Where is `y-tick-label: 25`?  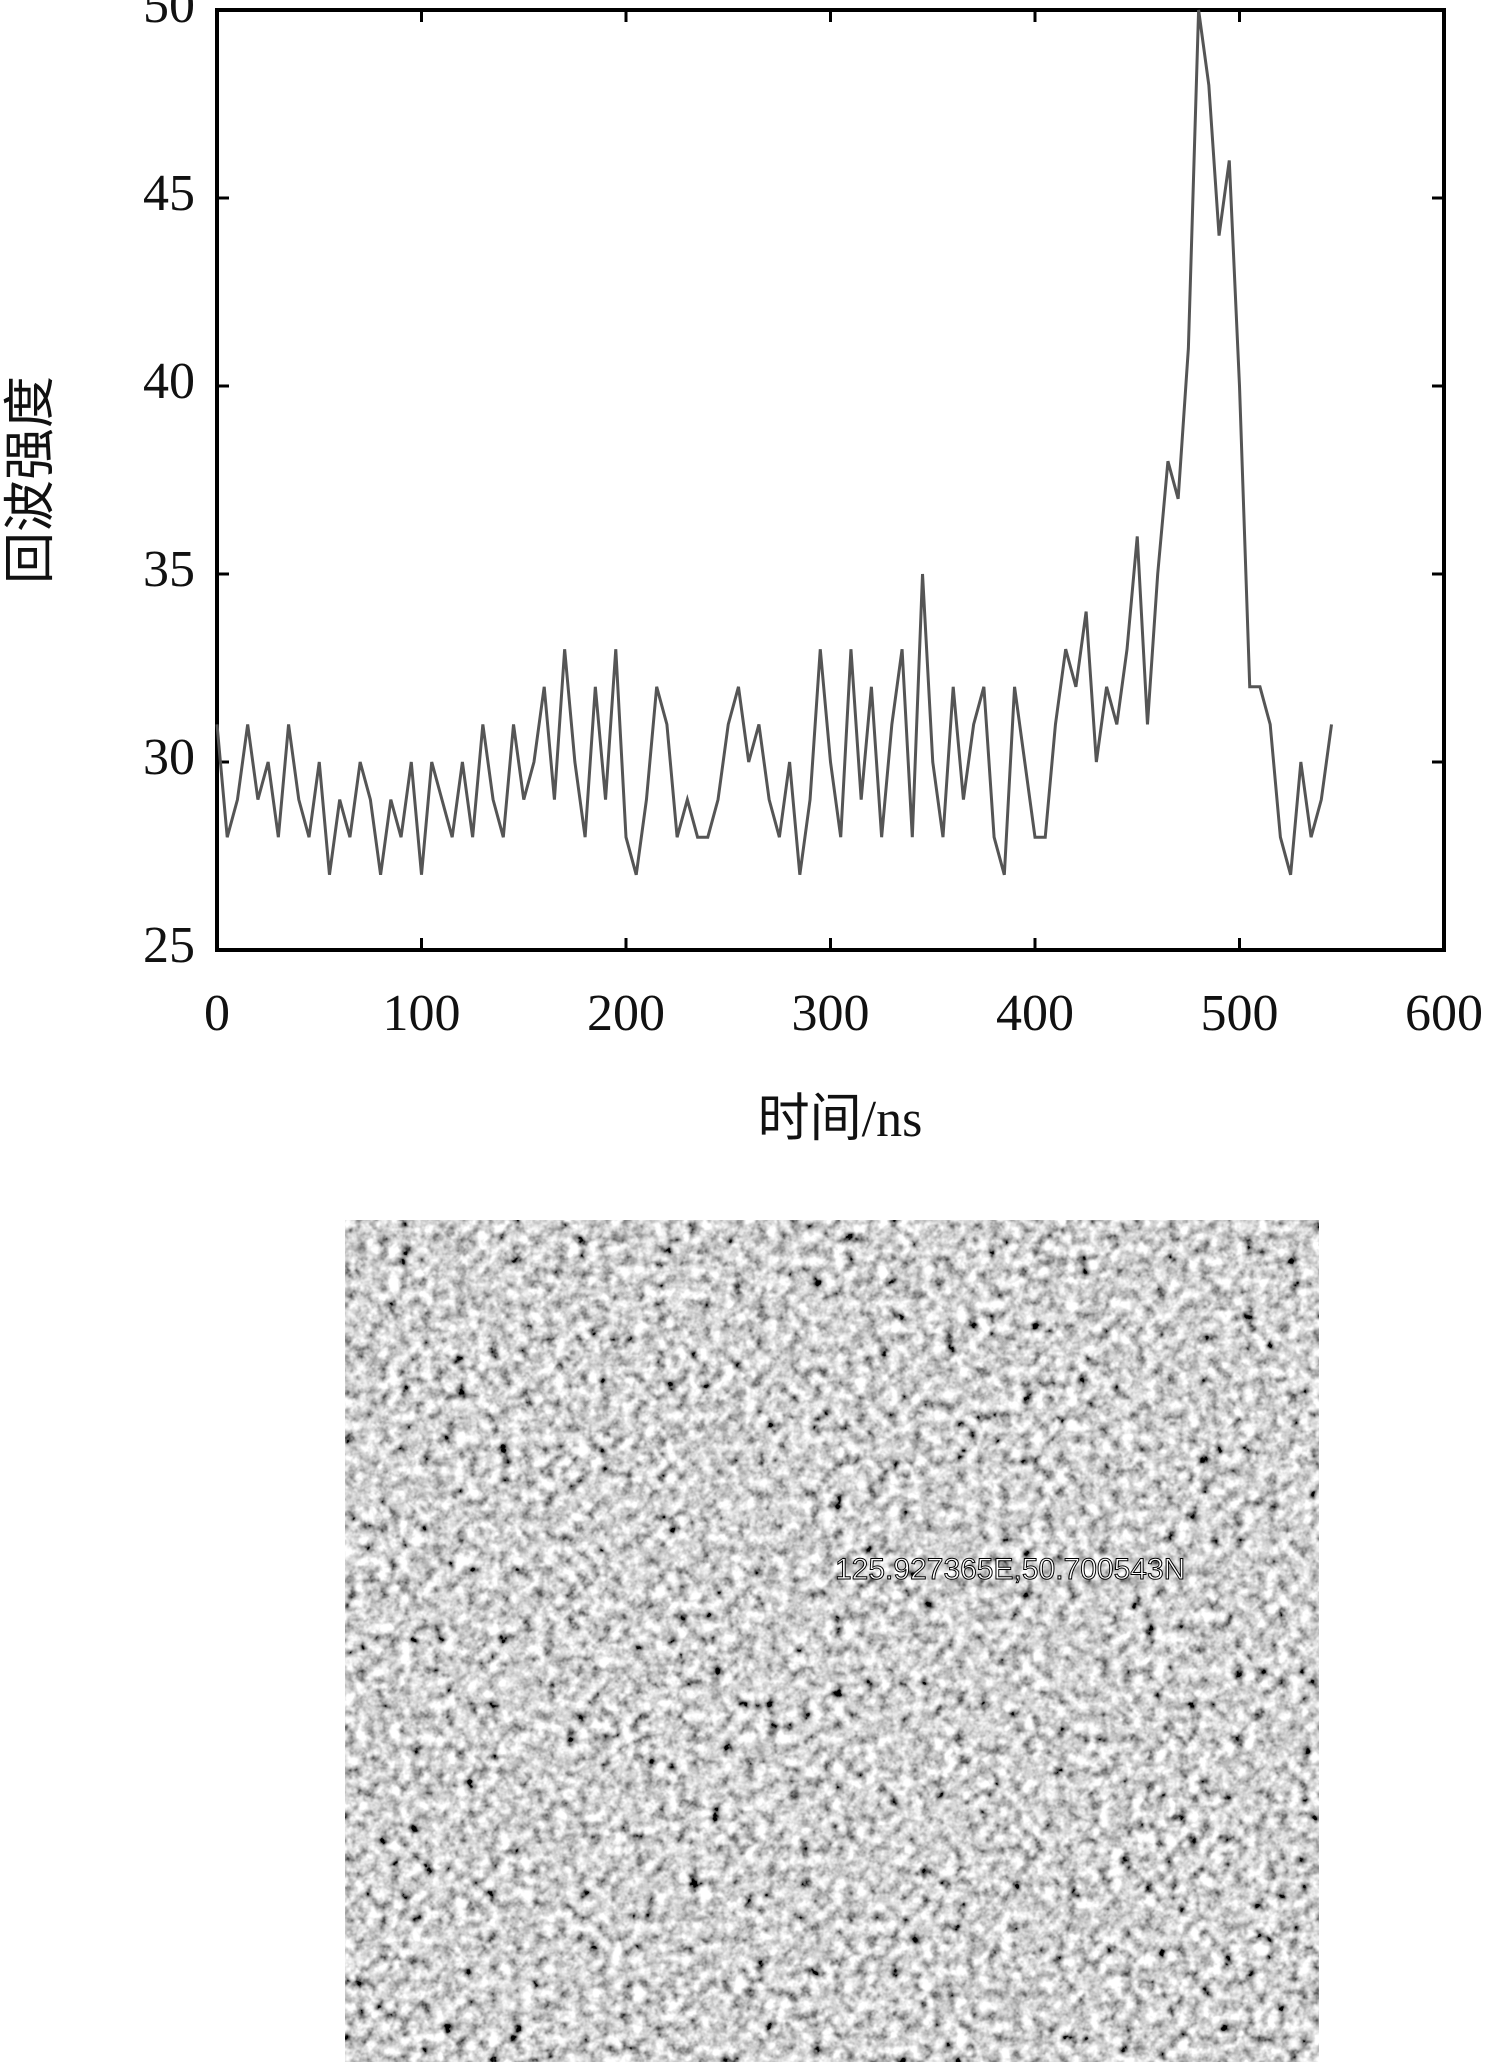 y-tick-label: 25 is located at coordinates (169, 945).